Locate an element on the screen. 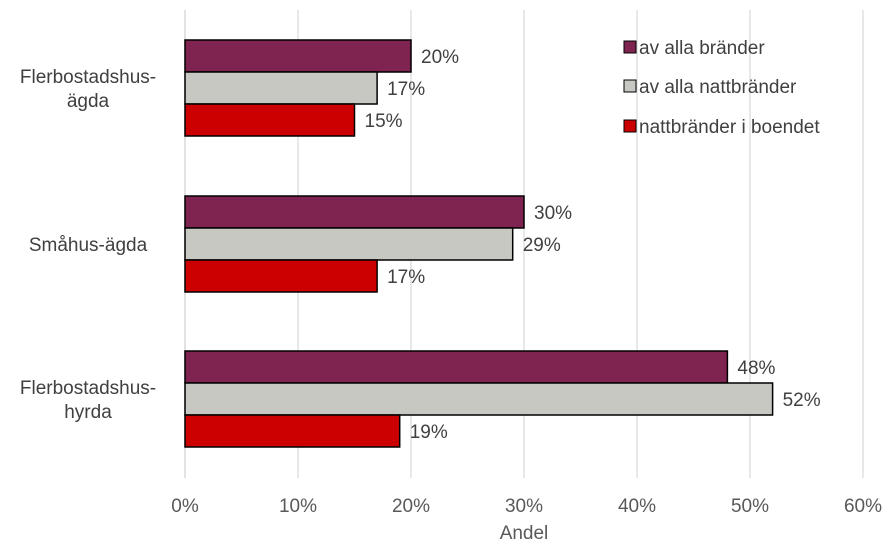 The height and width of the screenshot is (542, 885). data-label: 15% is located at coordinates (384, 121).